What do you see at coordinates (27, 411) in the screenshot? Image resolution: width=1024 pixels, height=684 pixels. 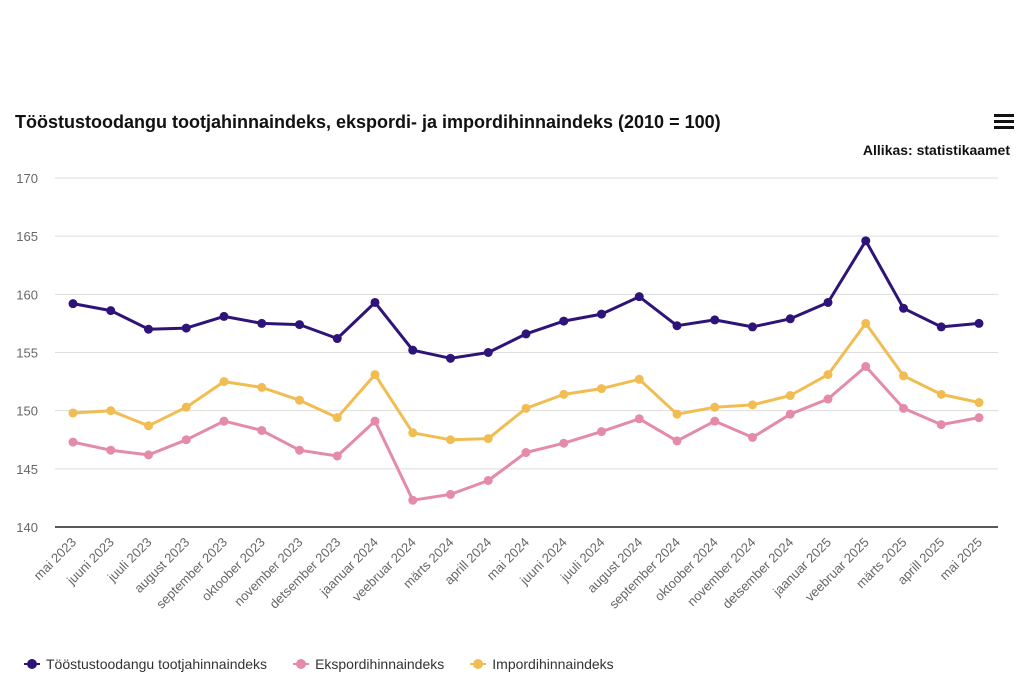 I see `y-tick-label: 150` at bounding box center [27, 411].